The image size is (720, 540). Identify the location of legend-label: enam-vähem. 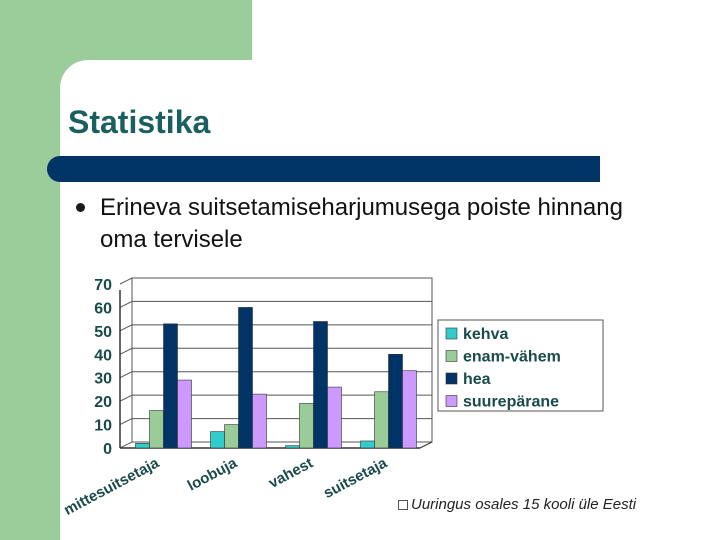
(512, 357).